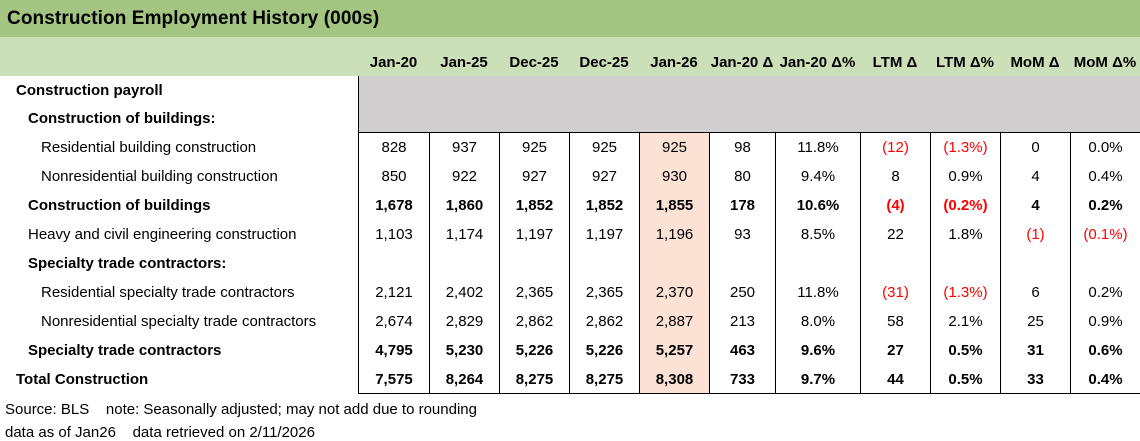 Image resolution: width=1140 pixels, height=441 pixels. What do you see at coordinates (674, 234) in the screenshot?
I see `data-cell: 1,196` at bounding box center [674, 234].